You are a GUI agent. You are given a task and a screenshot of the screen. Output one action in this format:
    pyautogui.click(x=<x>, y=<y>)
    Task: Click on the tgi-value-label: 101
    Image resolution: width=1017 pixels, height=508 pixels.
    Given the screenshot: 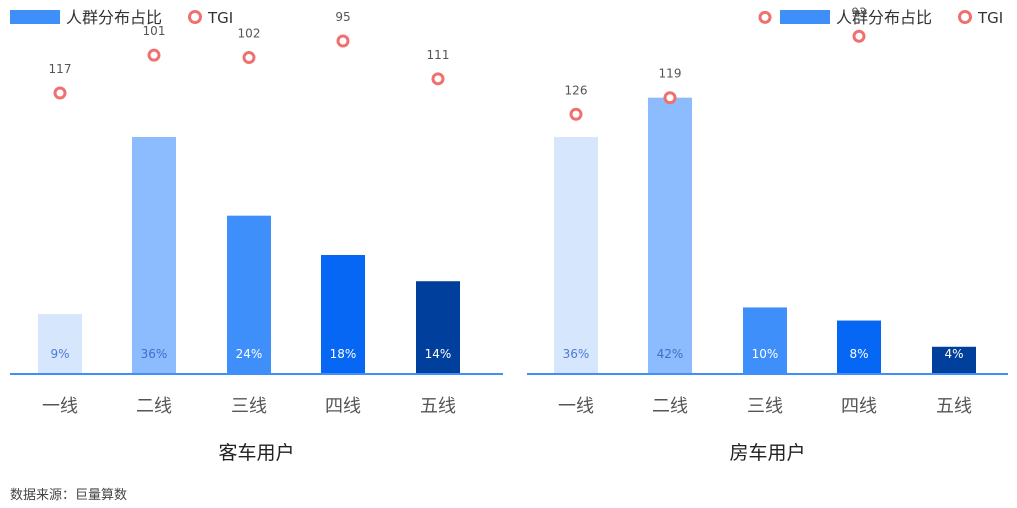 What is the action you would take?
    pyautogui.click(x=154, y=31)
    